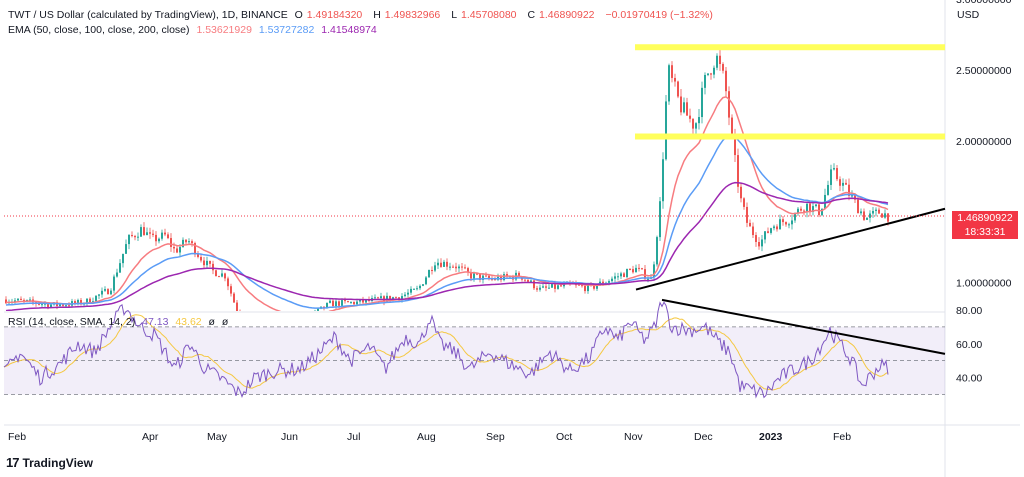 Image resolution: width=1024 pixels, height=477 pixels. I want to click on ema200-value: 1.41548974, so click(349, 30).